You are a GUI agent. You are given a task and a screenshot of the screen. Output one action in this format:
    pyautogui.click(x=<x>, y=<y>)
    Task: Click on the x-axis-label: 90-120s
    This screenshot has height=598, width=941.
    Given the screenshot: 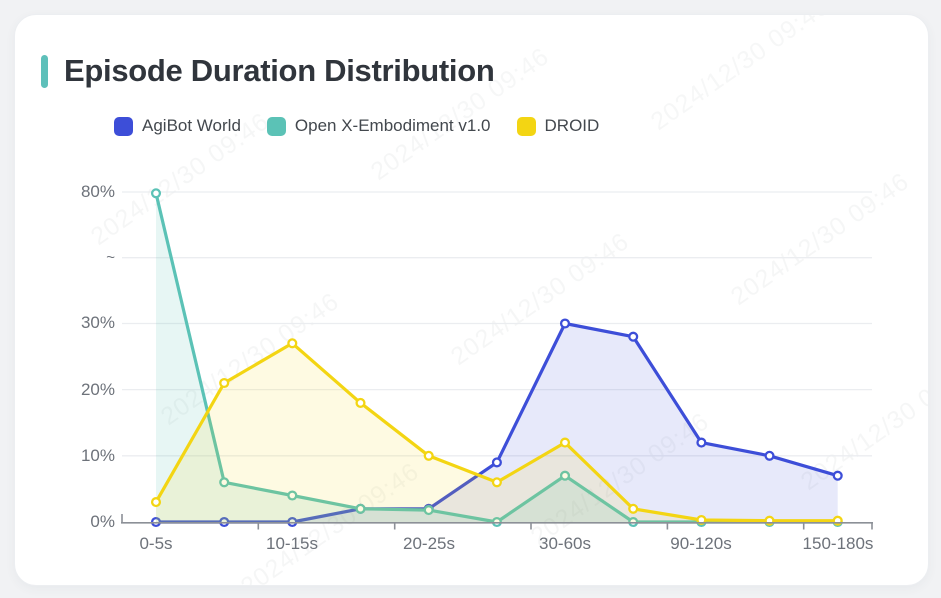 What is the action you would take?
    pyautogui.click(x=701, y=543)
    